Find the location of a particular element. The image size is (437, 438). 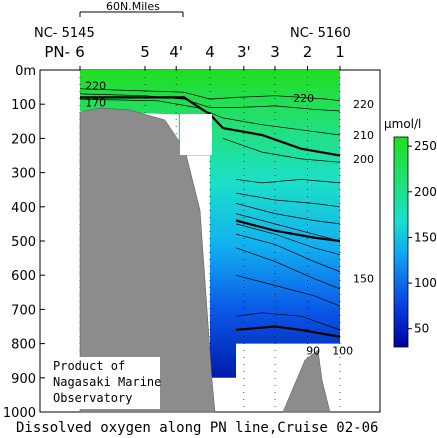

y-tick-label: 700 is located at coordinates (23, 310).